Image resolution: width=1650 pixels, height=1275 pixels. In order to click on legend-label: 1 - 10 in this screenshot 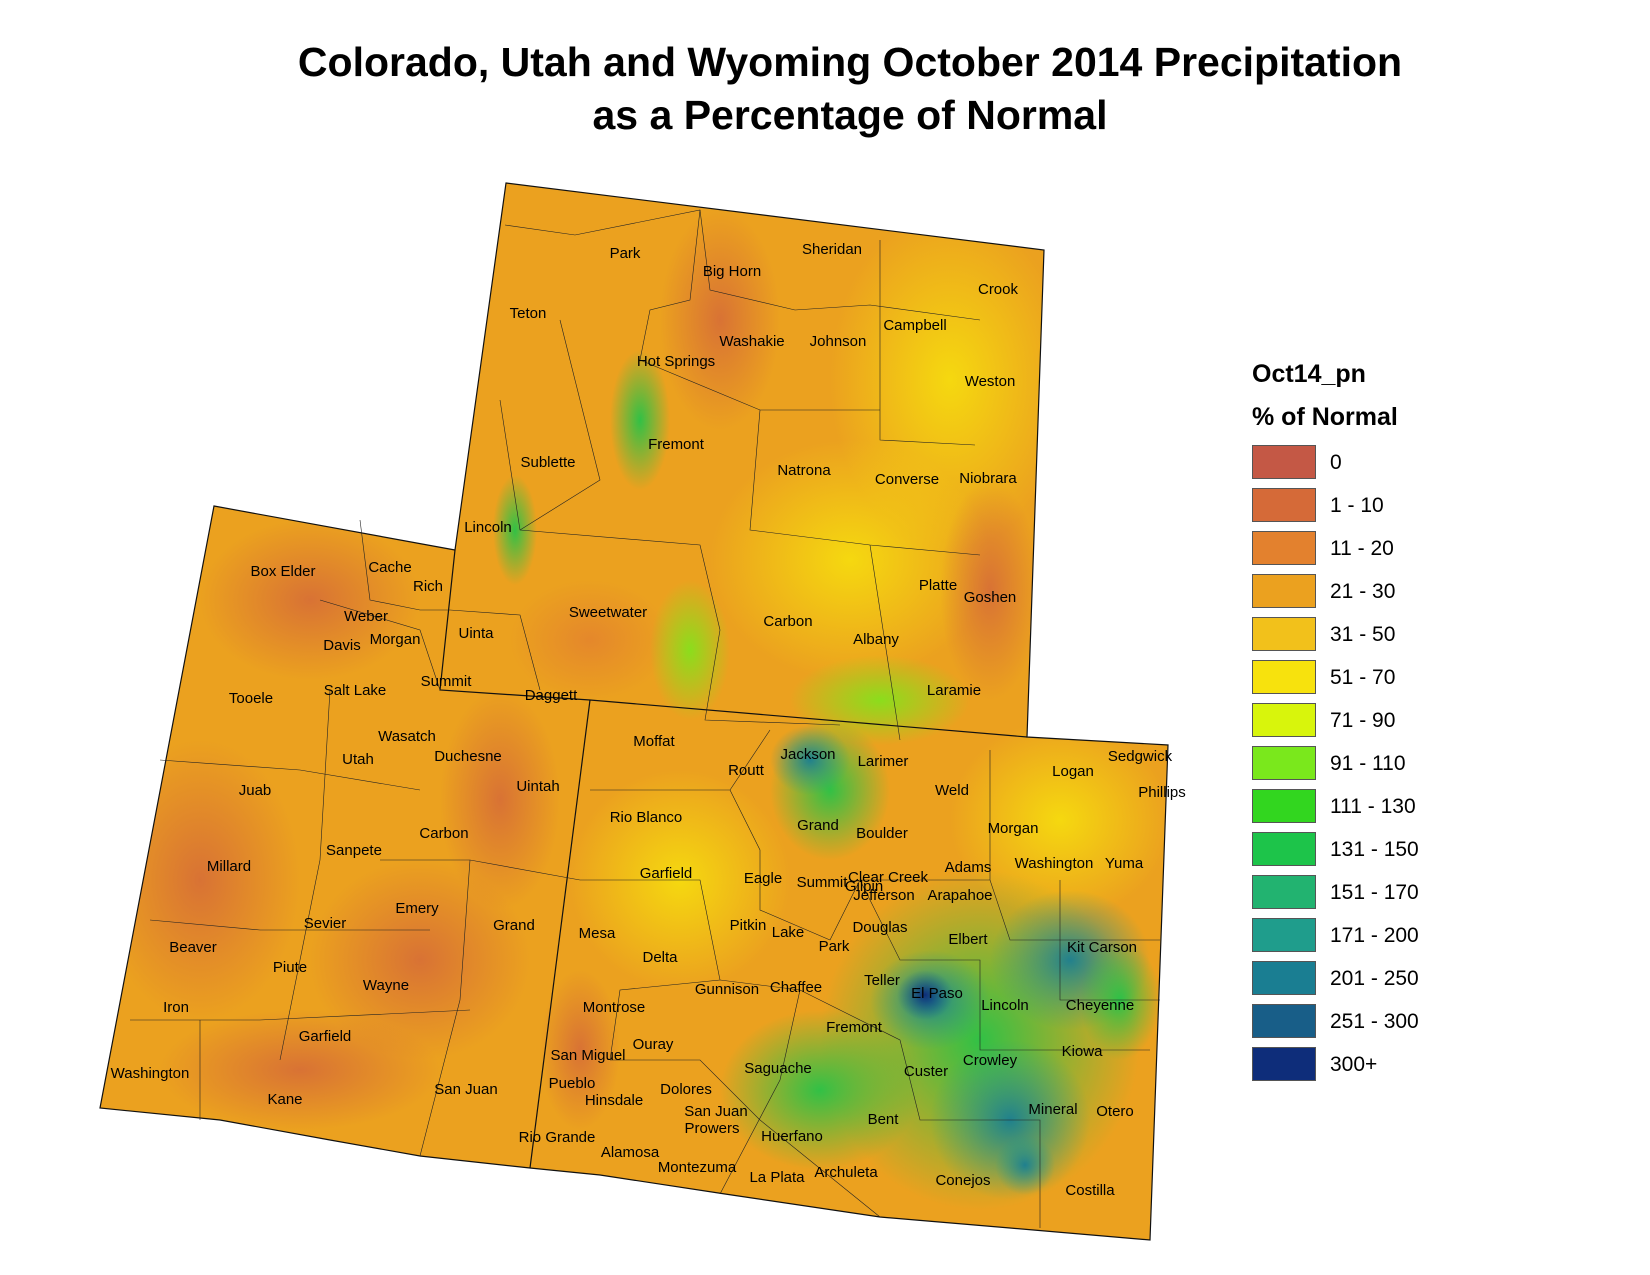, I will do `click(1357, 505)`.